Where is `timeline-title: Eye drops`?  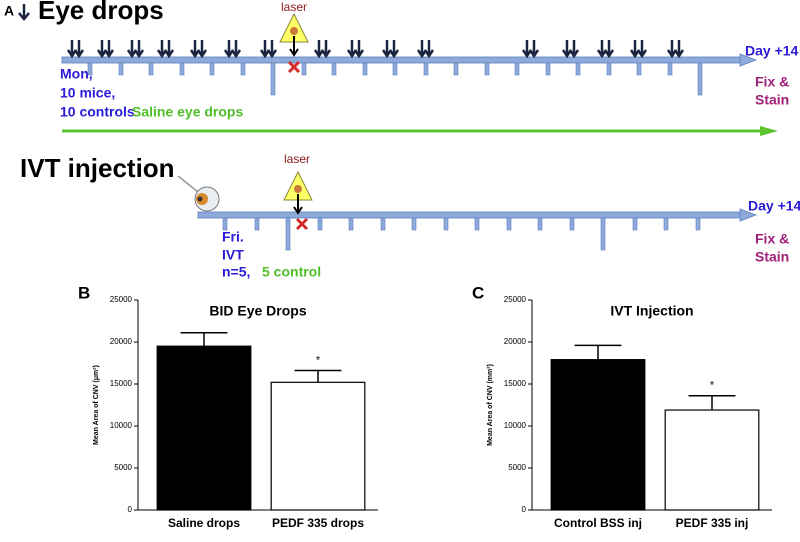
timeline-title: Eye drops is located at coordinates (101, 12).